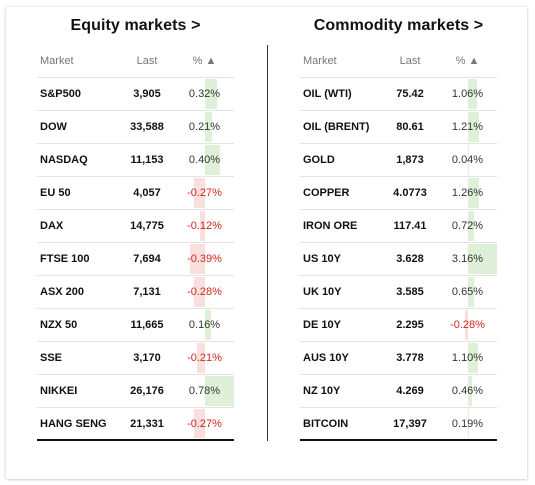 The height and width of the screenshot is (485, 535). I want to click on percent-change-cell: 0.78%, so click(204, 391).